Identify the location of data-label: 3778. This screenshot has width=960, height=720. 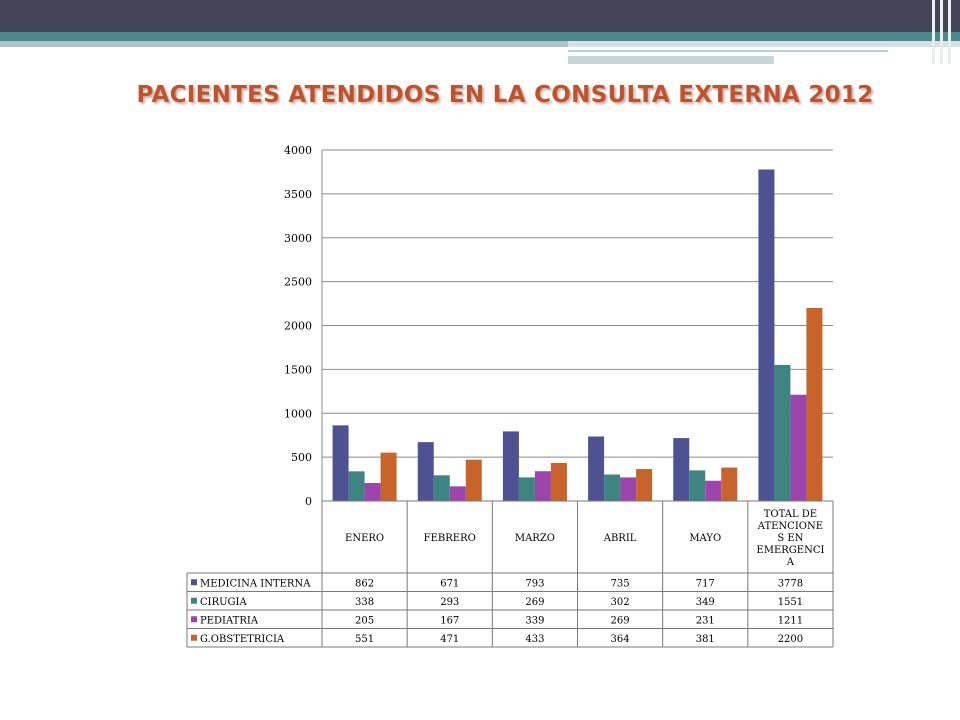
(790, 583).